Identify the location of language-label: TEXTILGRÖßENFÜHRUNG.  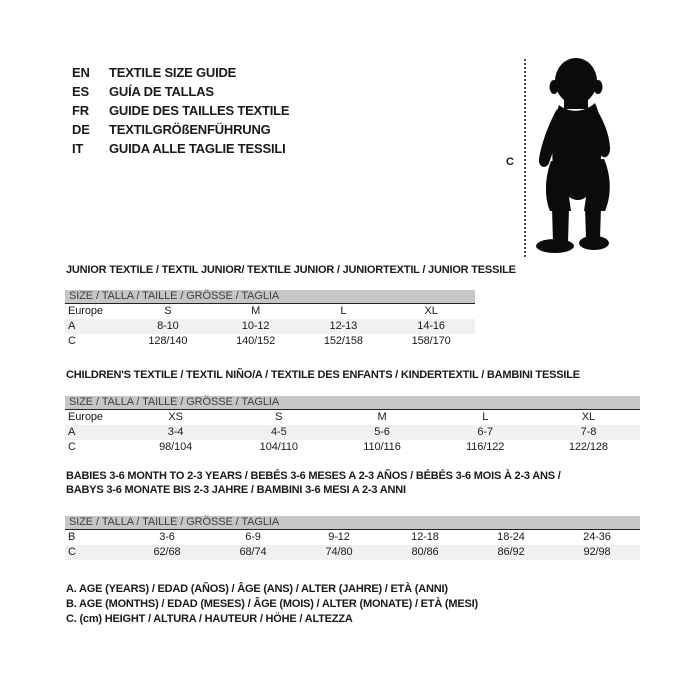
(190, 129).